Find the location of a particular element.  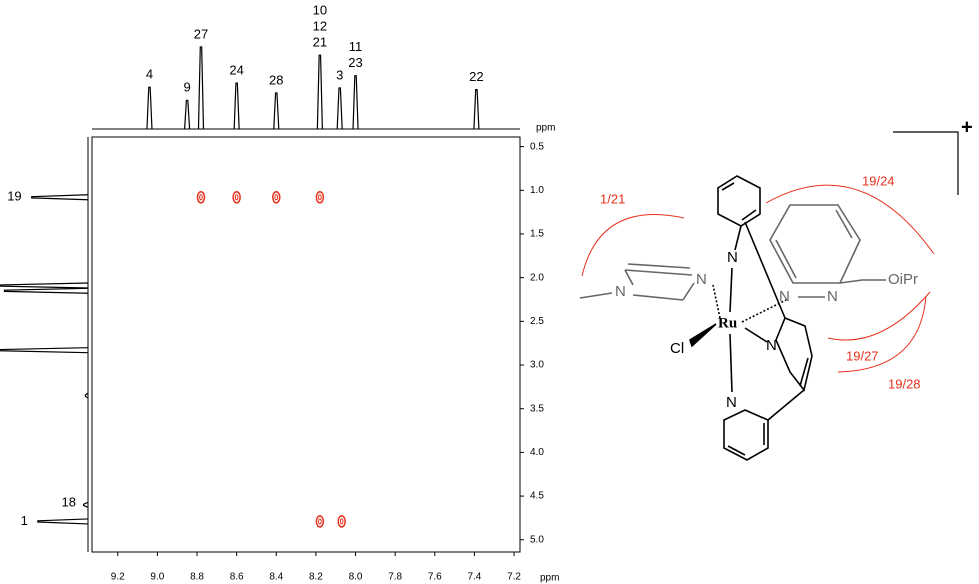

y-tick-label: 2.0 is located at coordinates (537, 277).